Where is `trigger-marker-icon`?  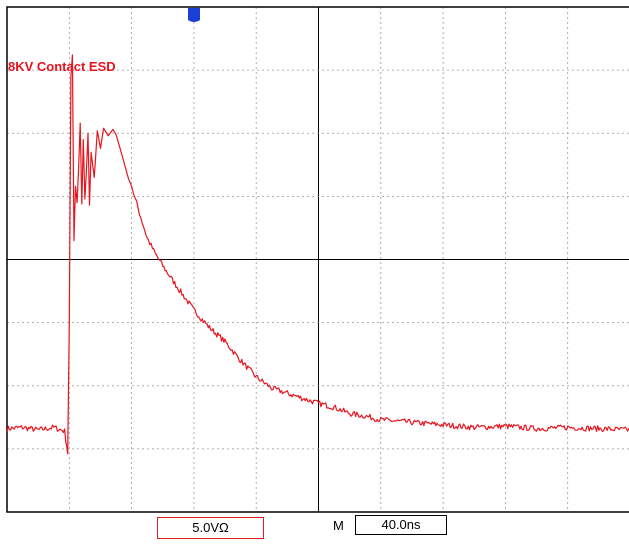 trigger-marker-icon is located at coordinates (194, 15).